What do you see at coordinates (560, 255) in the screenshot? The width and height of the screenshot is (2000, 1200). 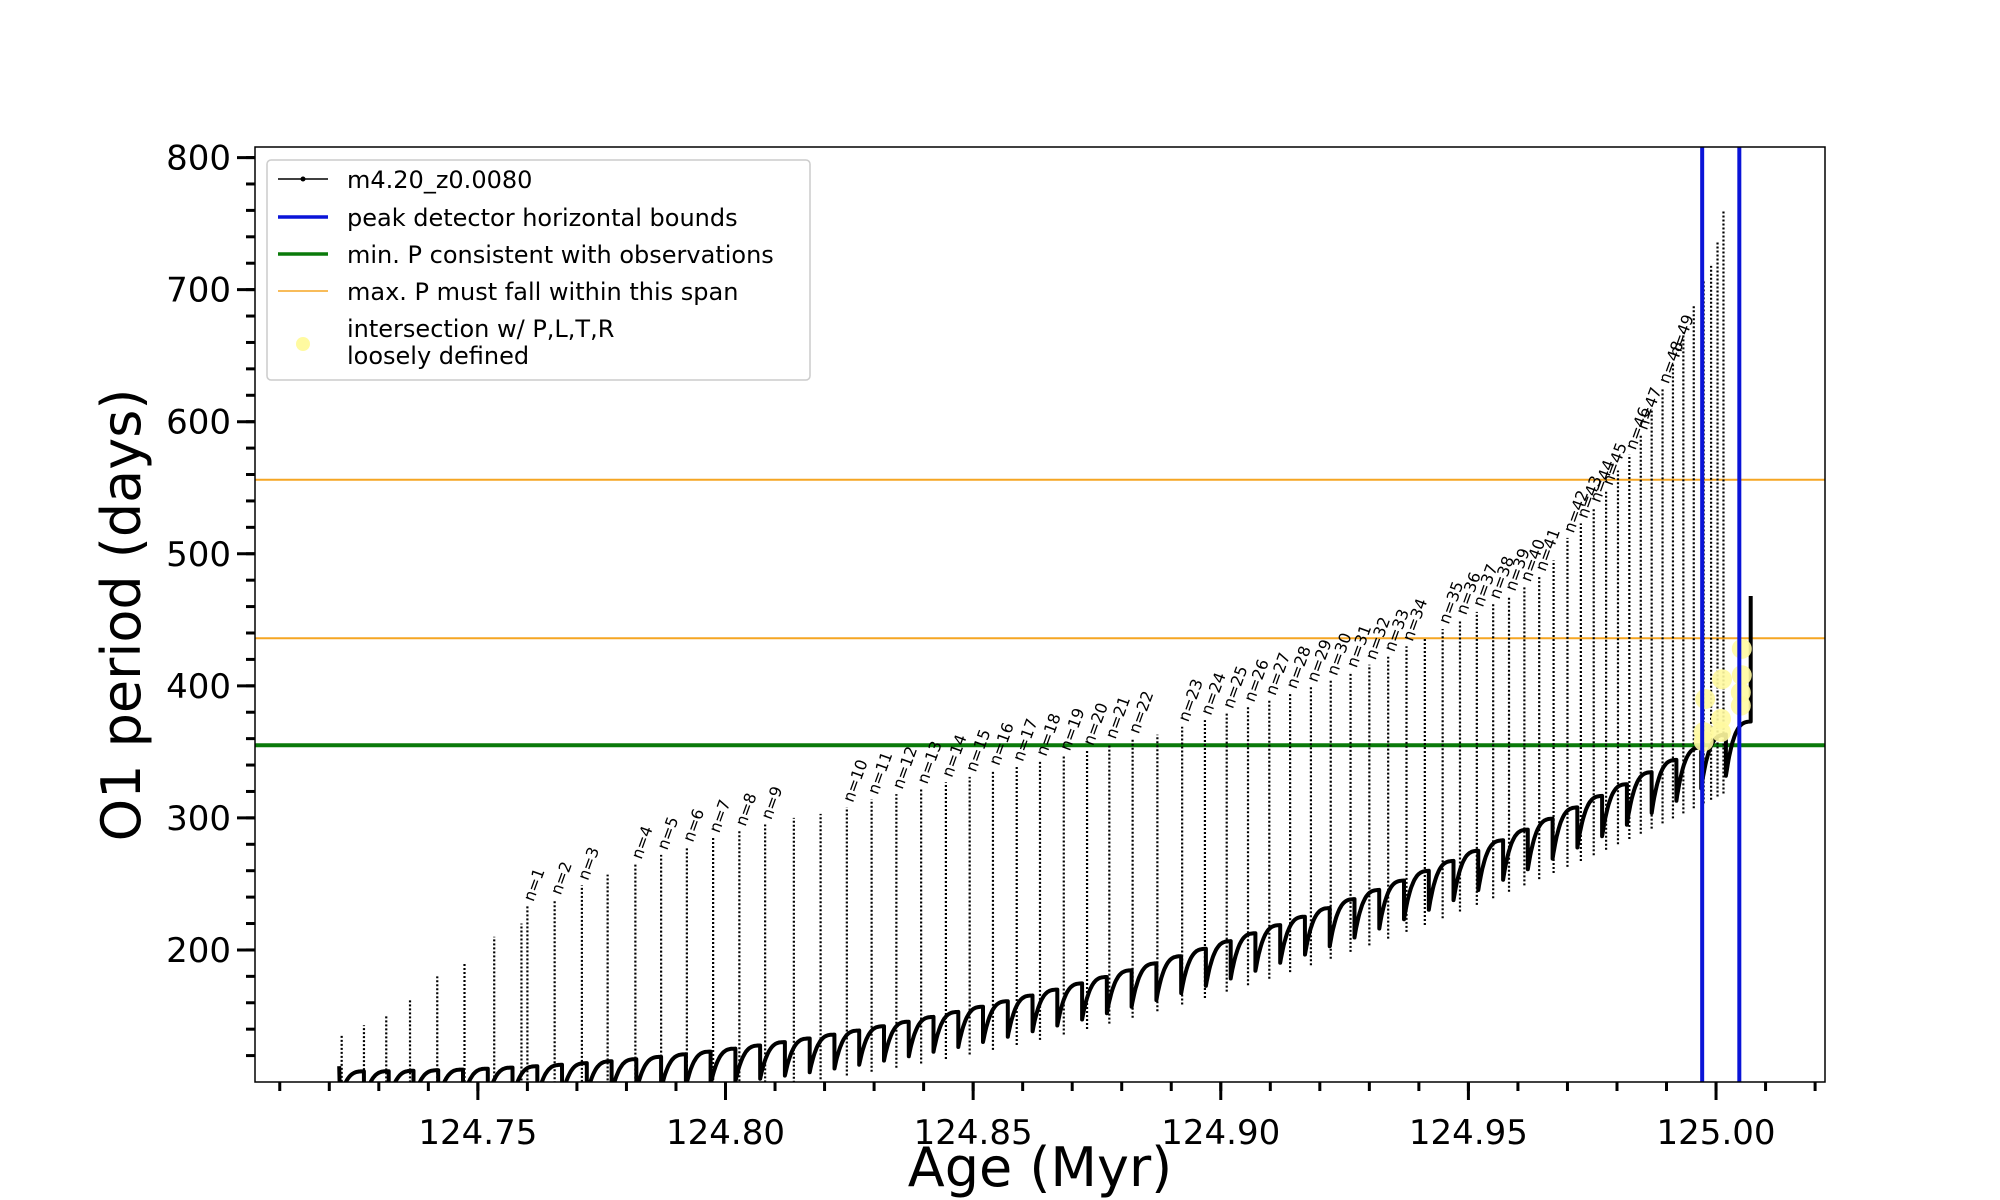 I see `legend-label-min-period: min. P consistent with observations` at bounding box center [560, 255].